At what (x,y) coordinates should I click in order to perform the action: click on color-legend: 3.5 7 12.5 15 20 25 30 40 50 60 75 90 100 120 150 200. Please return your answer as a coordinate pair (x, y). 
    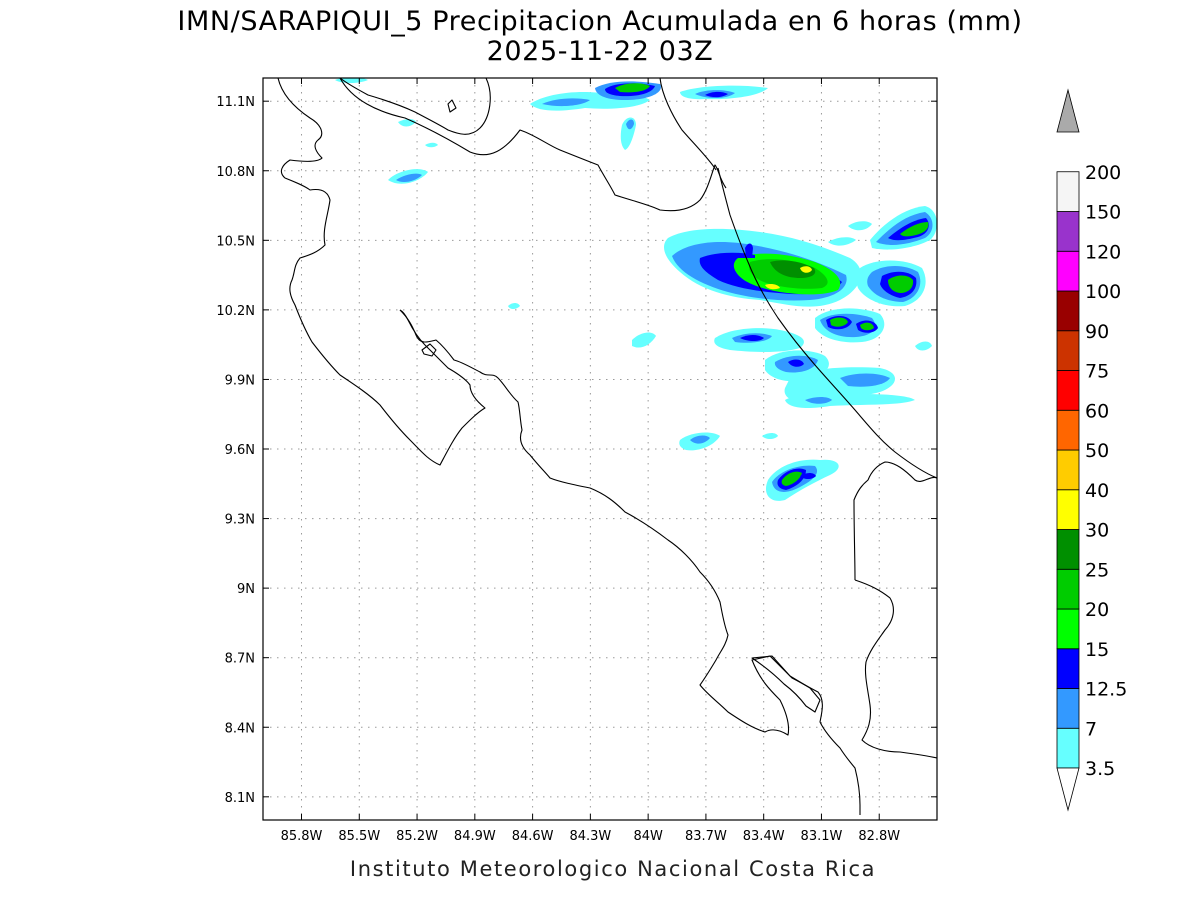
    Looking at the image, I should click on (1091, 450).